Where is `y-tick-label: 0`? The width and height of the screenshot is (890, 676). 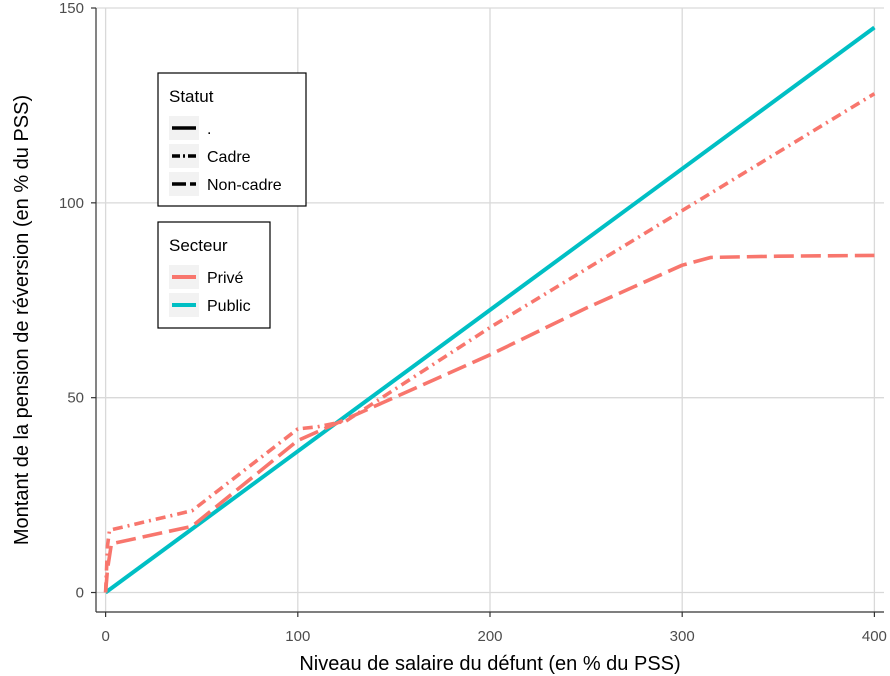 y-tick-label: 0 is located at coordinates (80, 593).